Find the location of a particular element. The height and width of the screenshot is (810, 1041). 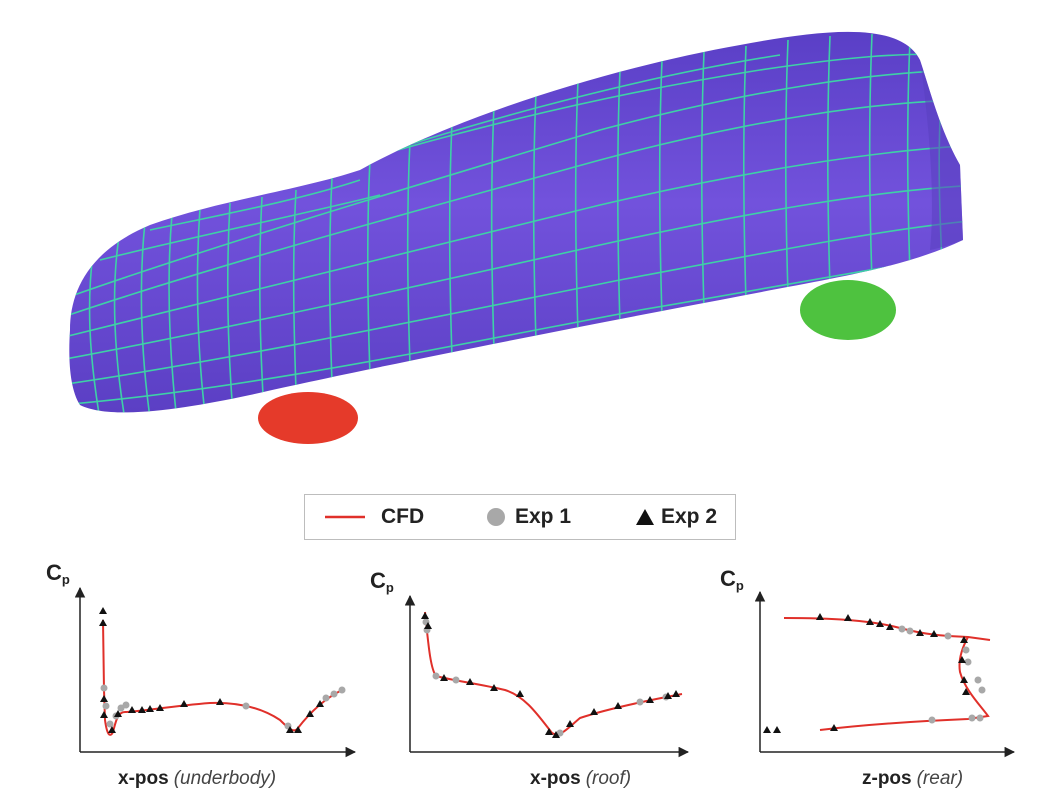

plot1-exp2-points is located at coordinates (211, 670).